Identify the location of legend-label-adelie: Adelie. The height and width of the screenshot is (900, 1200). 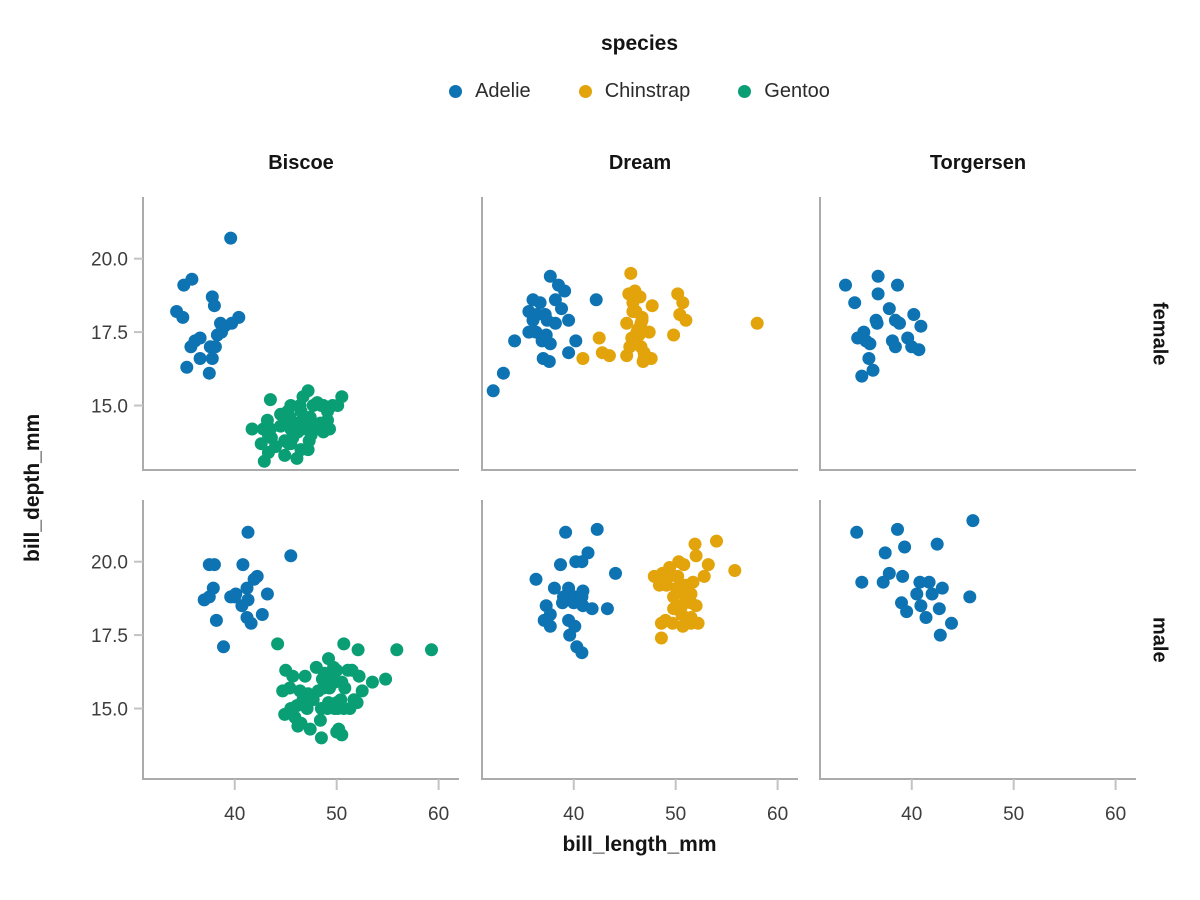
(503, 91).